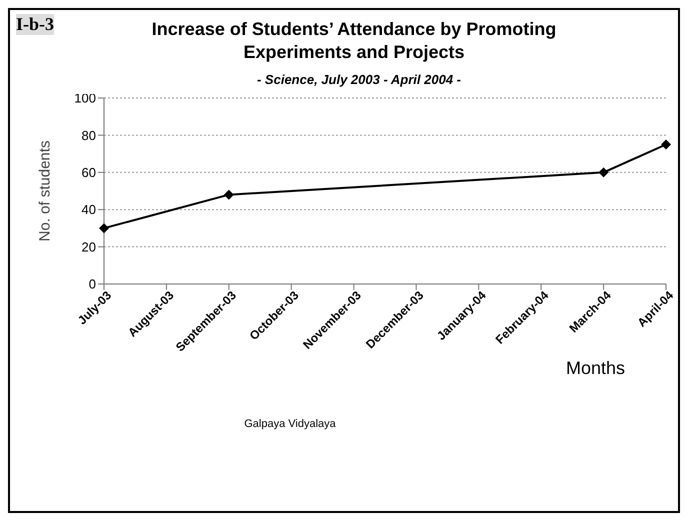 The width and height of the screenshot is (692, 525). Describe the element at coordinates (89, 135) in the screenshot. I see `y-tick-label: 80` at that location.